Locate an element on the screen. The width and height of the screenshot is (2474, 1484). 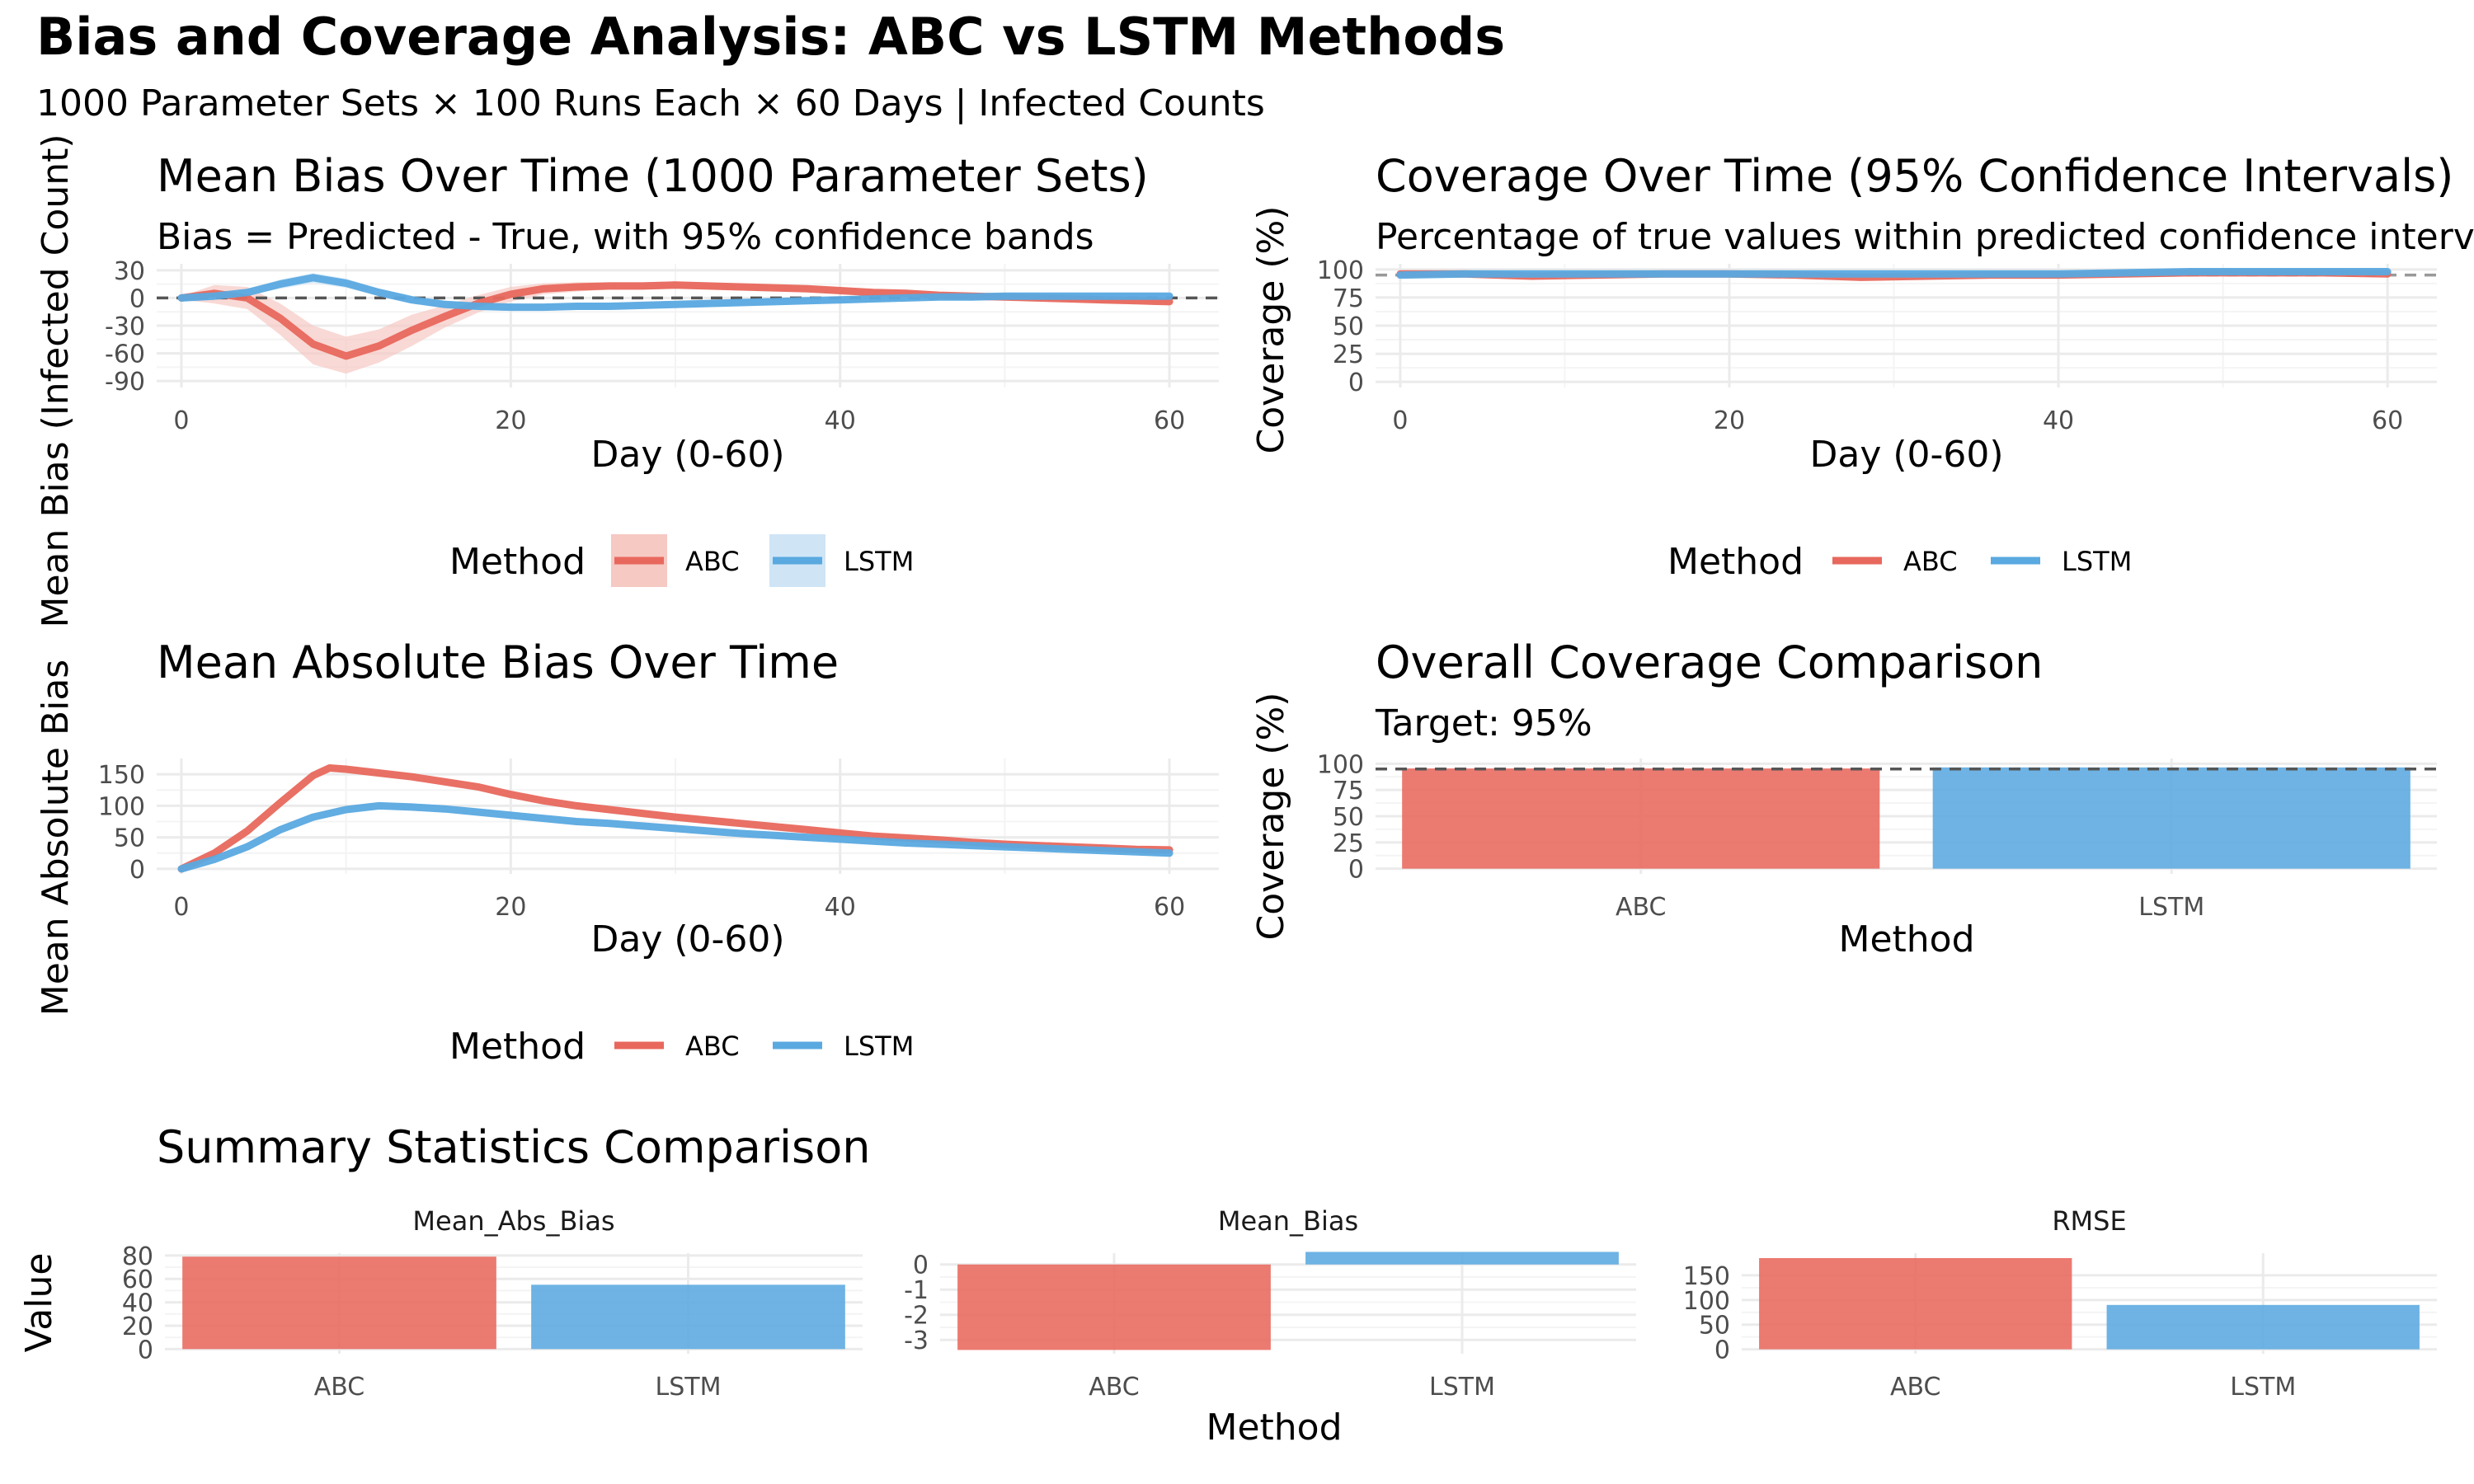
y-tick-label: -30 is located at coordinates (125, 326).